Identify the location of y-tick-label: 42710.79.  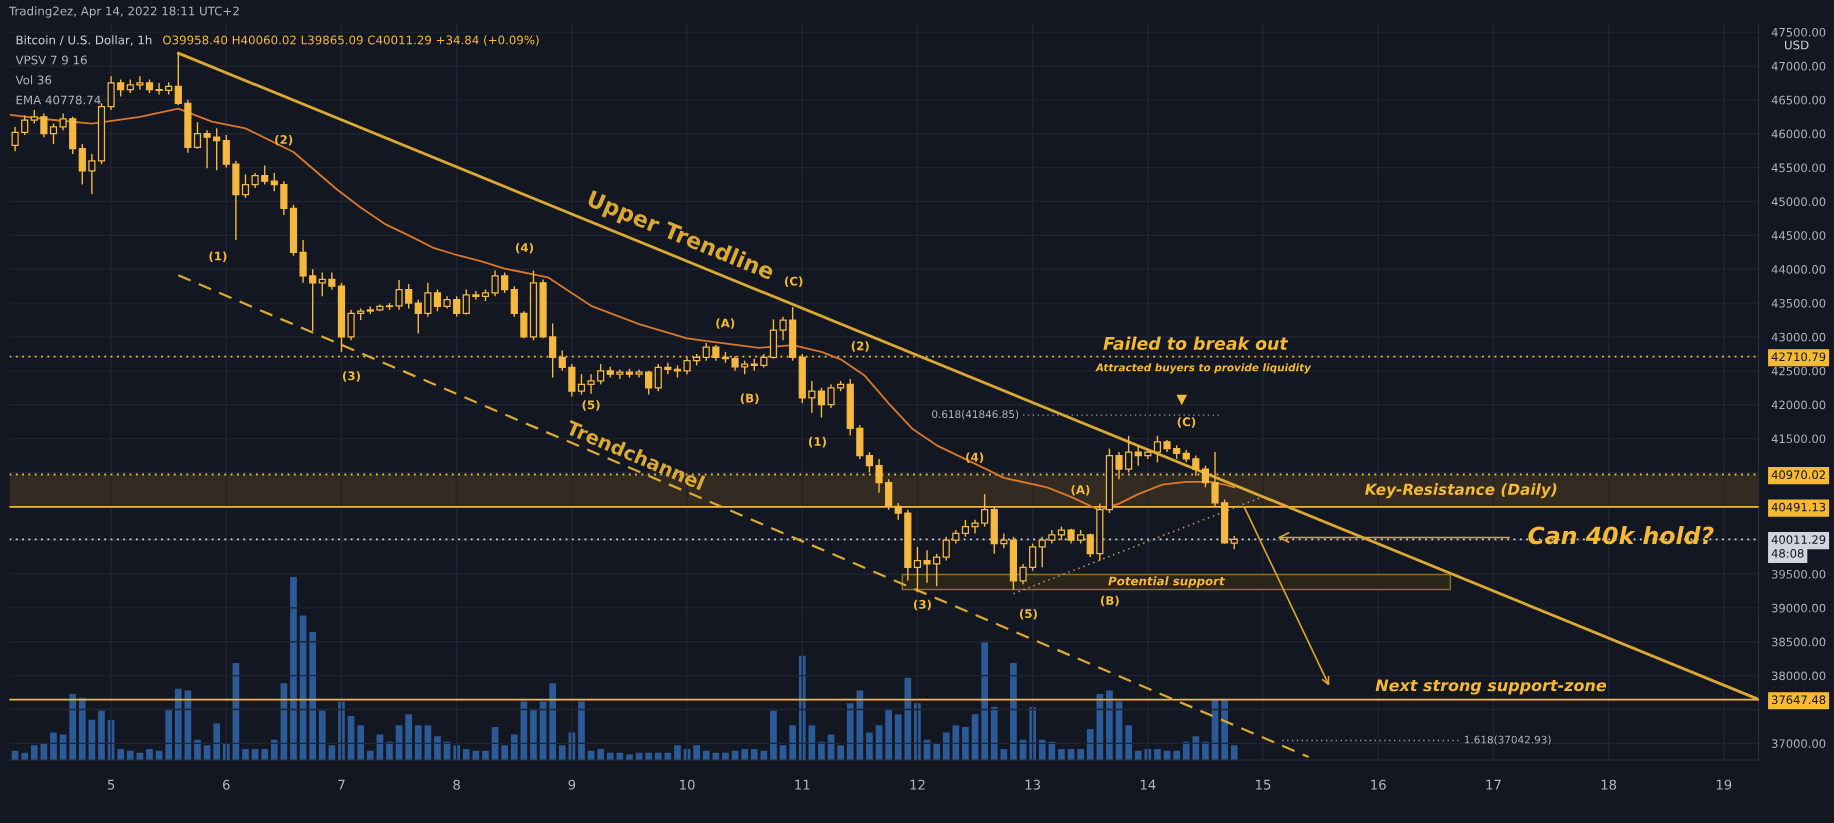
(1798, 357).